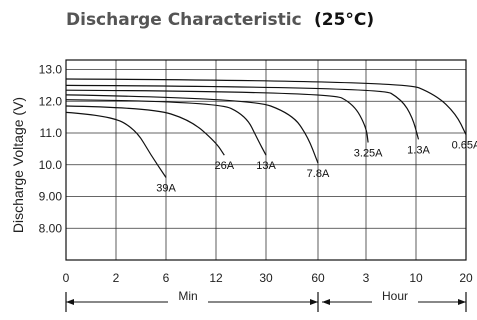 The image size is (477, 320). What do you see at coordinates (318, 174) in the screenshot?
I see `curve-label-3: 7.8A` at bounding box center [318, 174].